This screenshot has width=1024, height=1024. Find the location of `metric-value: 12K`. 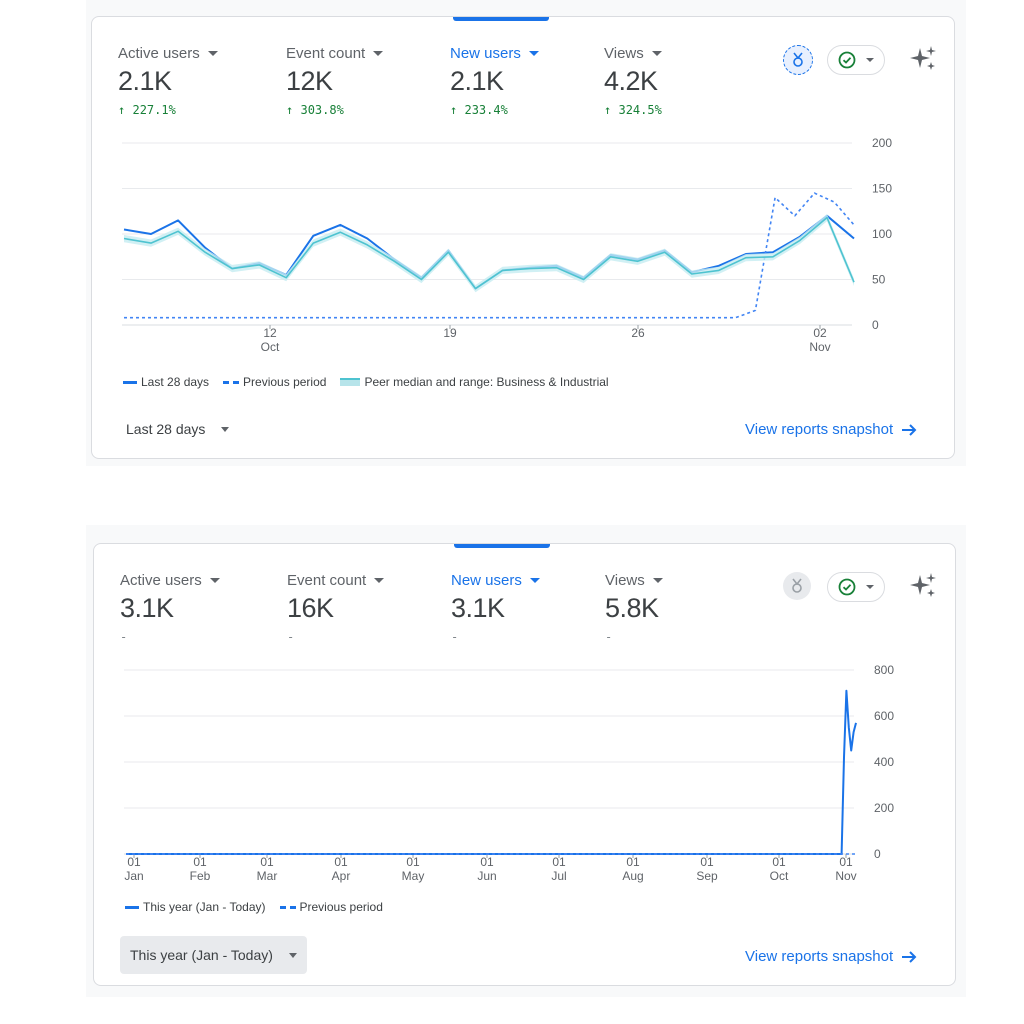

metric-value: 12K is located at coordinates (309, 81).